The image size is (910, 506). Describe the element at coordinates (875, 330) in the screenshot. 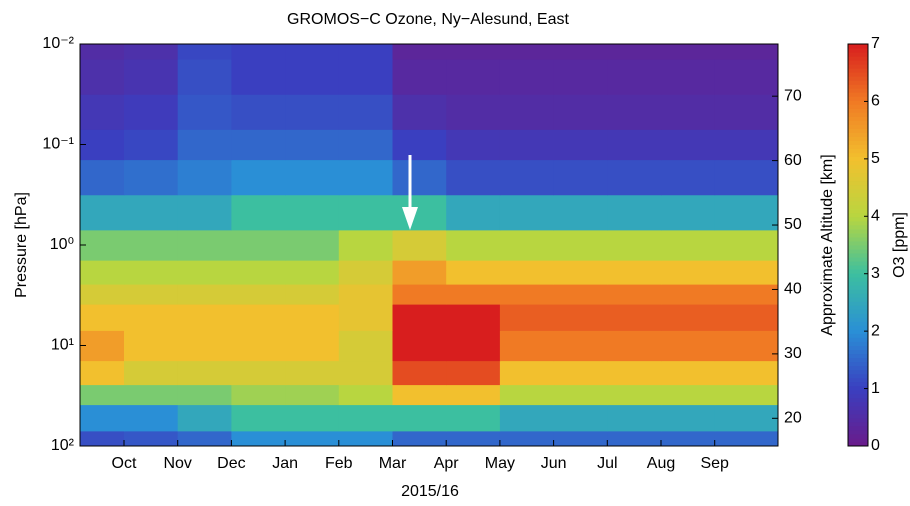

I see `colorbar-tick-label: 2` at that location.